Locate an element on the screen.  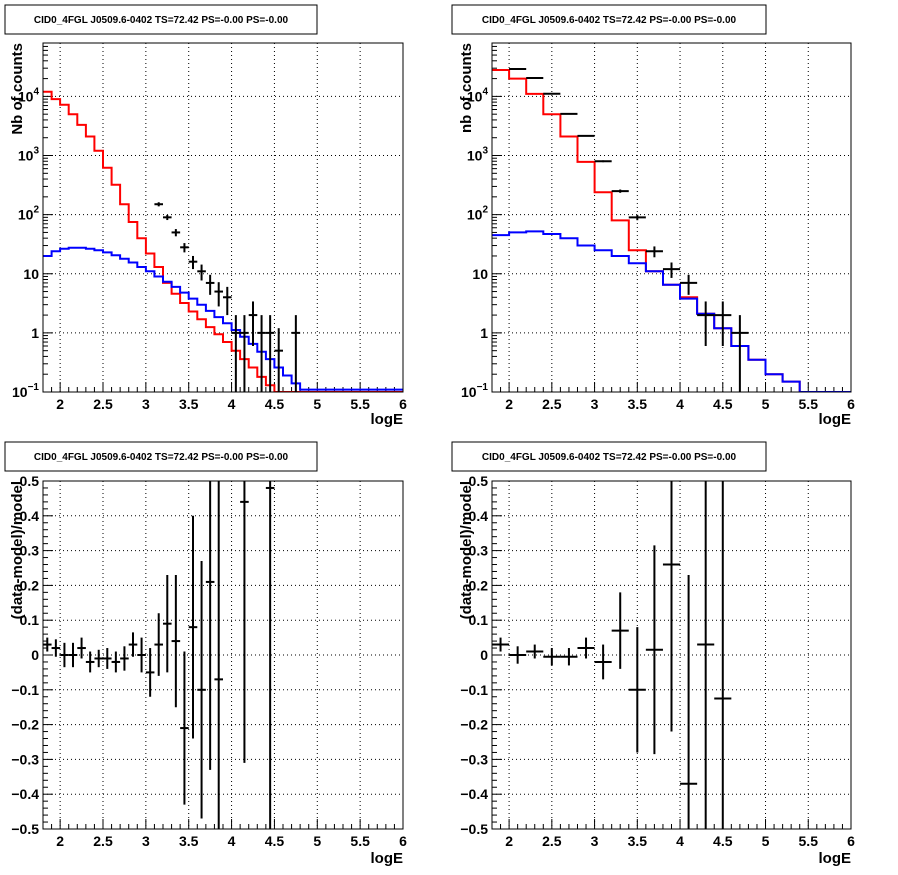
y-axis-title: nb of counts is located at coordinates (466, 88).